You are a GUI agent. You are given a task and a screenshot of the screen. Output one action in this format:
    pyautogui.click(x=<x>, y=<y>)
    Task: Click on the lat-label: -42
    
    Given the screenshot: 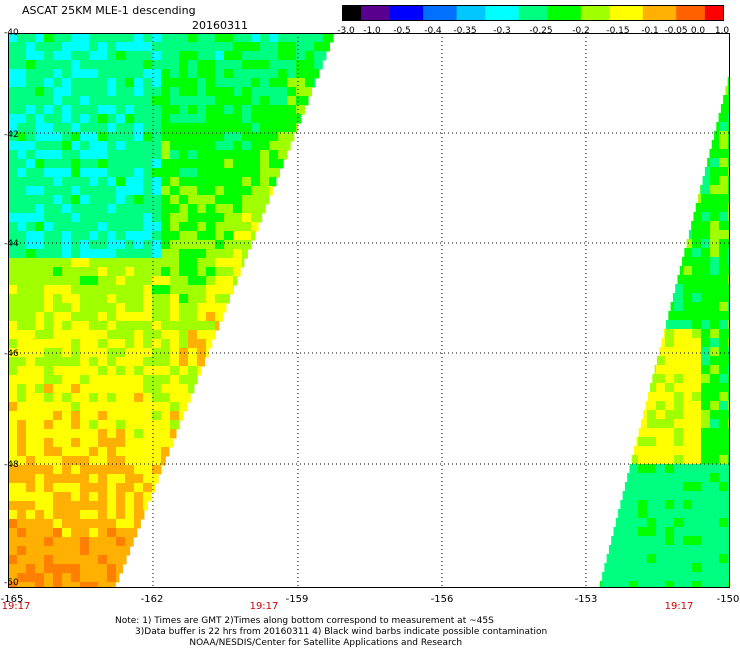 What is the action you would take?
    pyautogui.click(x=11, y=135)
    